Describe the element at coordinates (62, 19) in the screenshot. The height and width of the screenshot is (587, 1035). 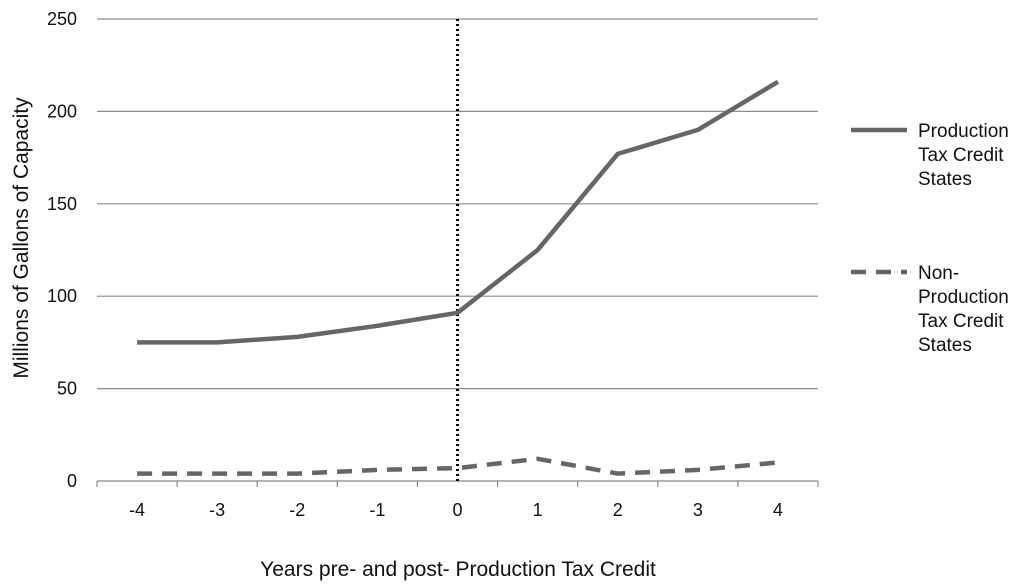
I see `y-tick-label-250: 250` at that location.